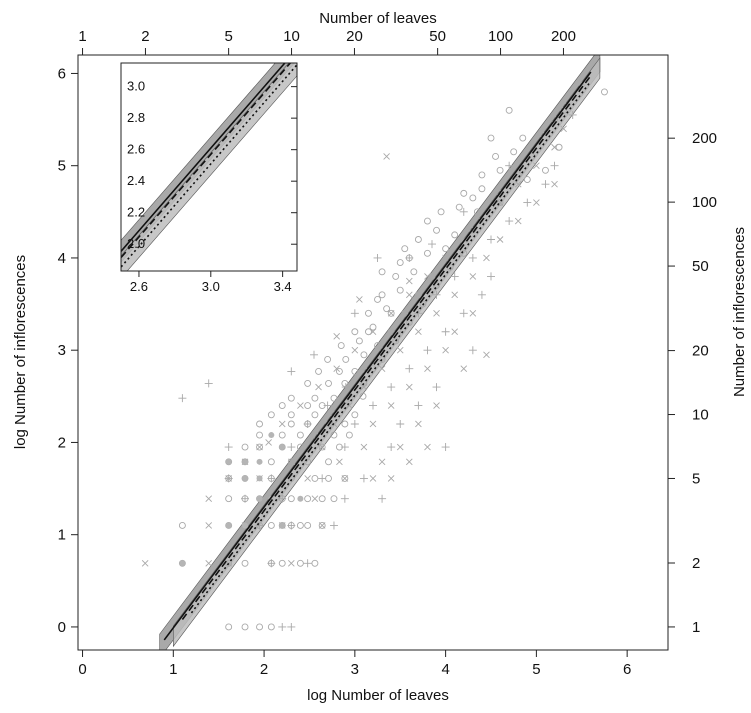  I want to click on inset-axes: 2.6 3.0 3.4 2.0 2.2 2.4 2.6 2.8 3.0, so click(212, 186).